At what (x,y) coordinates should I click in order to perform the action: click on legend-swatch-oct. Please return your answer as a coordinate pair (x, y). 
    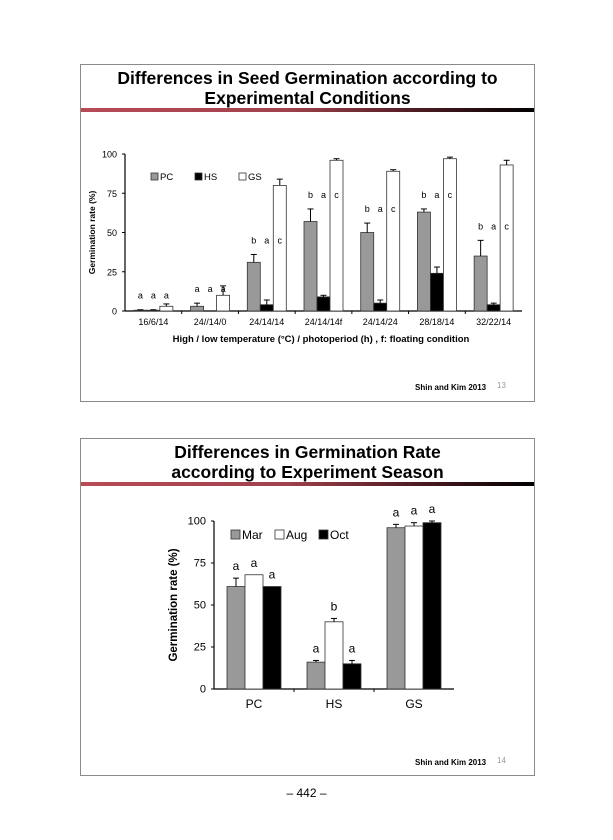
    Looking at the image, I should click on (323, 534).